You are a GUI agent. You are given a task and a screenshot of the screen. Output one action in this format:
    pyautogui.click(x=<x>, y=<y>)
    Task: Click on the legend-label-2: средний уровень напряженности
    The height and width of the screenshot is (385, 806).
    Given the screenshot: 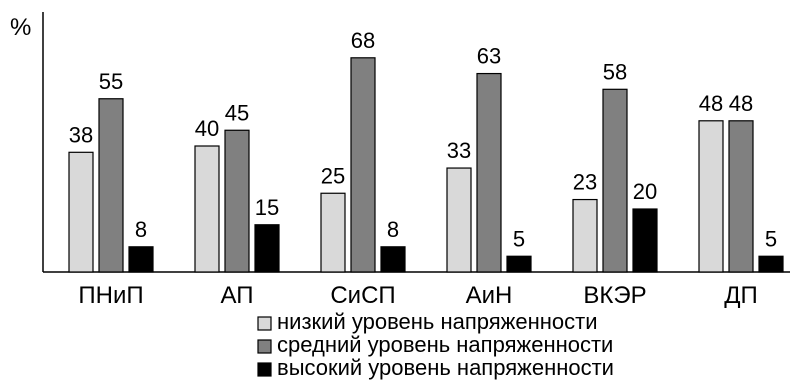 What is the action you would take?
    pyautogui.click(x=445, y=344)
    